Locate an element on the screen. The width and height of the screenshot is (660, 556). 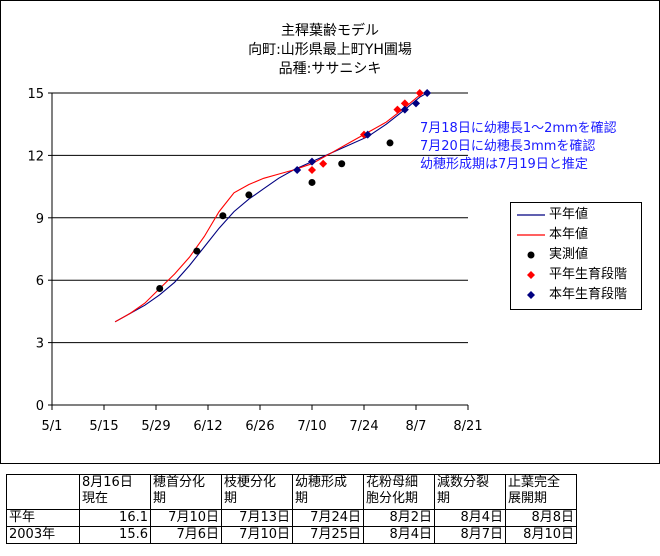
chart-title-line-1: 主稈葉齢モデル is located at coordinates (330, 31).